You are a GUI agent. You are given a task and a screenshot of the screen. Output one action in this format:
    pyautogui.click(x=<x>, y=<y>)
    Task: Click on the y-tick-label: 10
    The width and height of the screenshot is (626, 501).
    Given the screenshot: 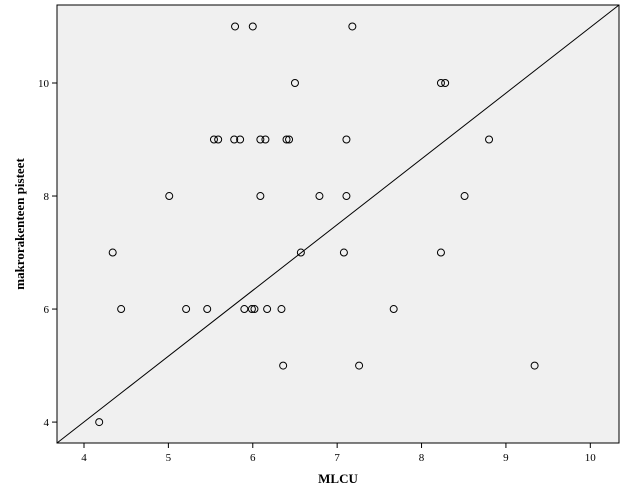 What is the action you would take?
    pyautogui.click(x=44, y=84)
    